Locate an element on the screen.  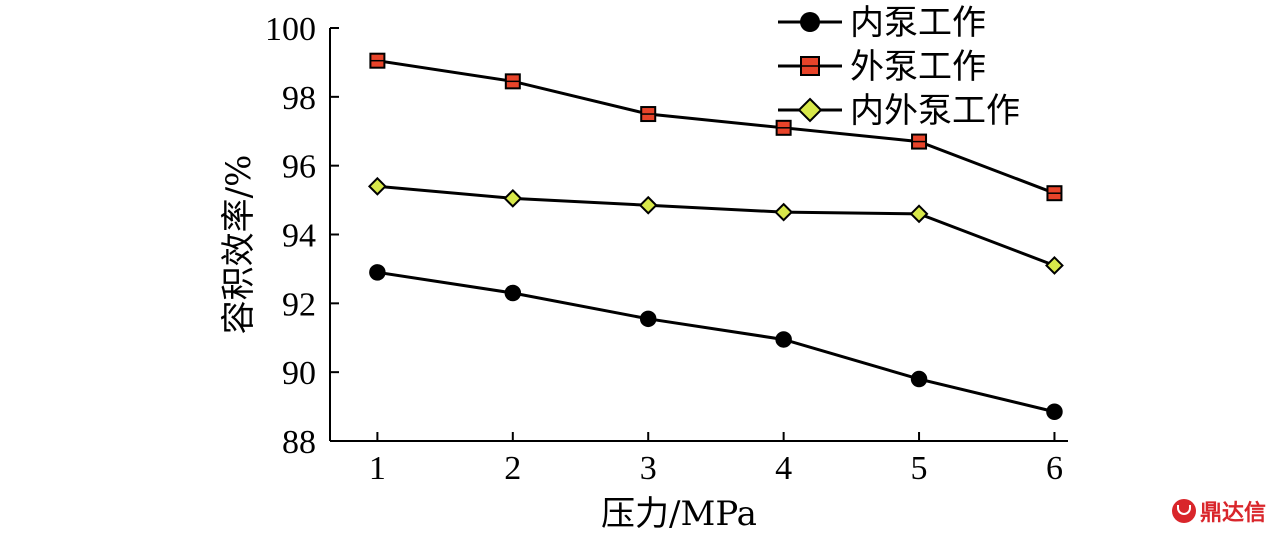
y-tick-label: 94 is located at coordinates (299, 236).